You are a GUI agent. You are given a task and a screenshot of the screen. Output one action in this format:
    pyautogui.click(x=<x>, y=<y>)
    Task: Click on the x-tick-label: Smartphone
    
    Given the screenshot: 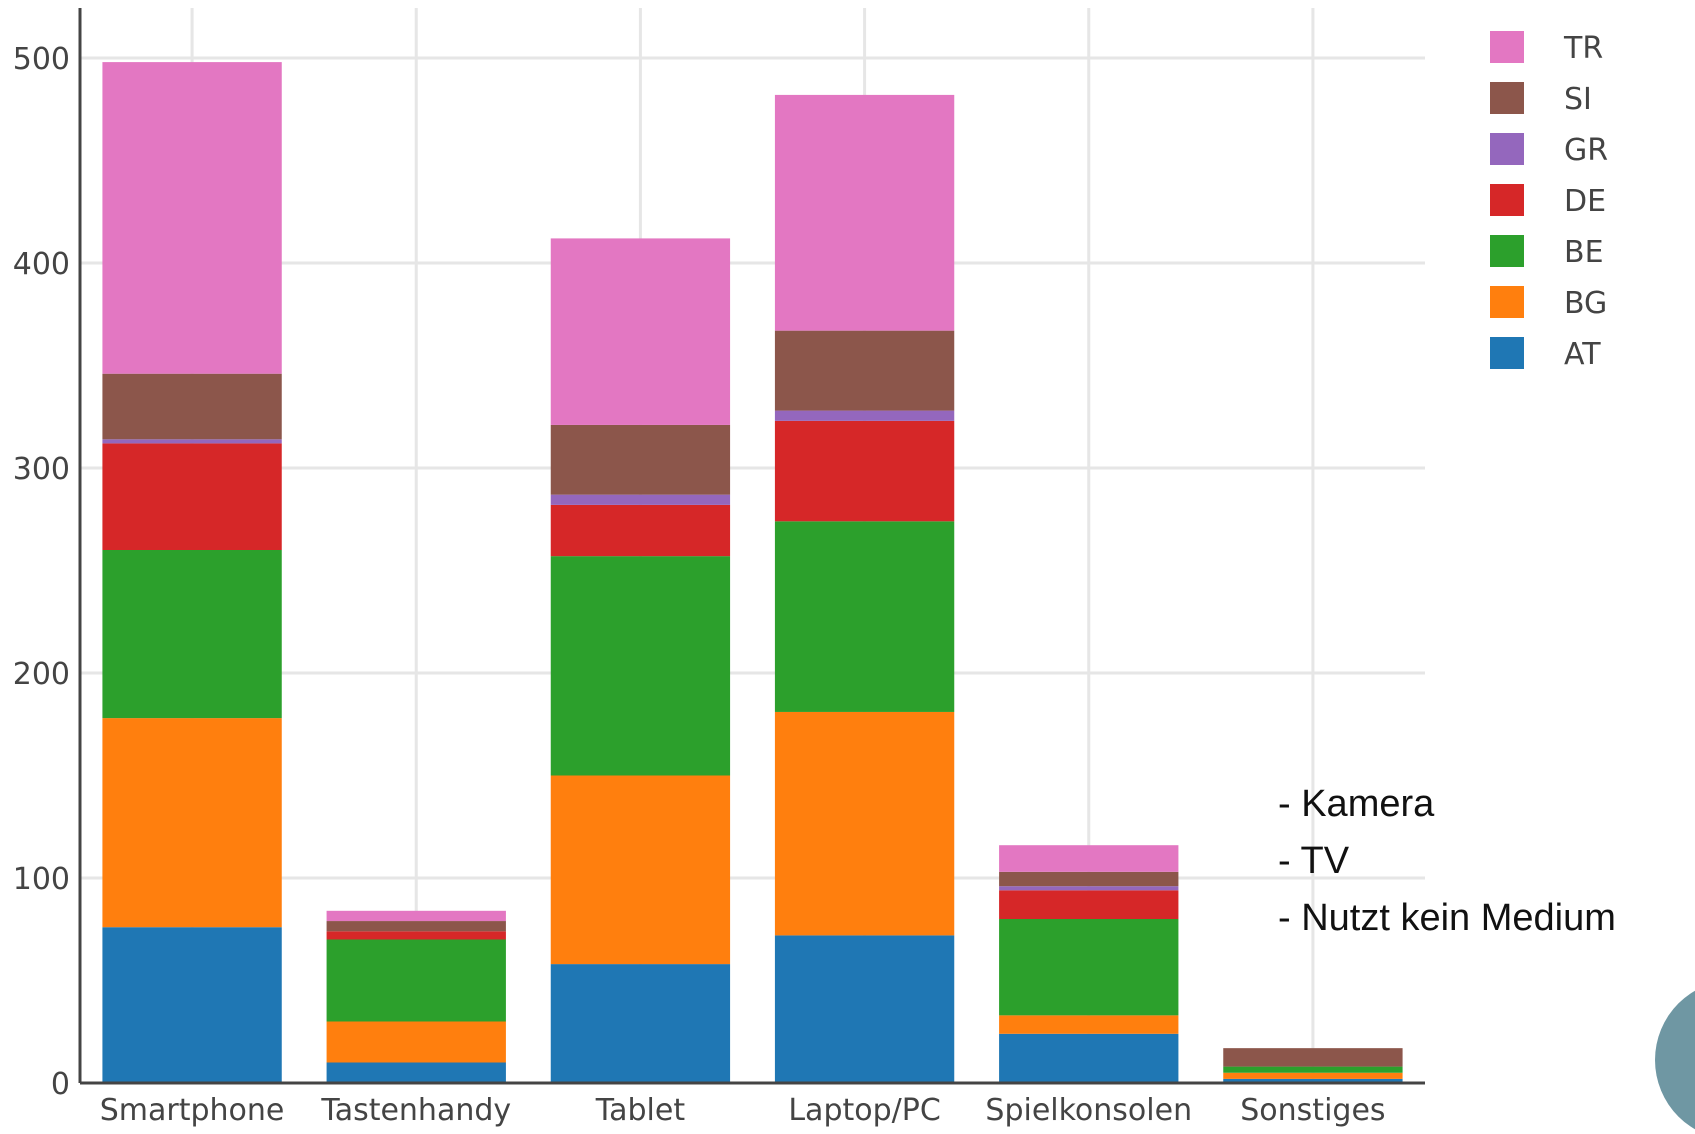 What is the action you would take?
    pyautogui.click(x=192, y=1110)
    